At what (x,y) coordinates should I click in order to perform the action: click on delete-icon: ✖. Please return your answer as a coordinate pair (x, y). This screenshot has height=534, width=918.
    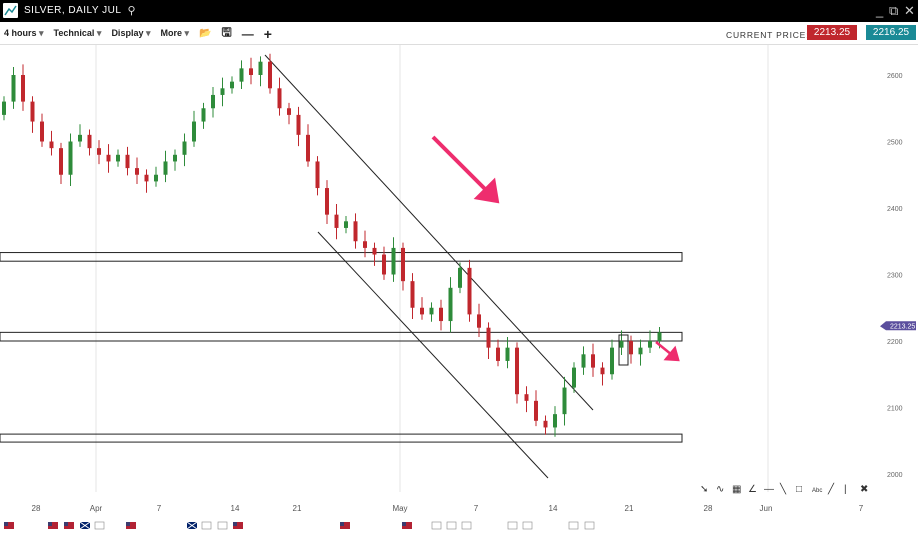
    Looking at the image, I should click on (864, 489).